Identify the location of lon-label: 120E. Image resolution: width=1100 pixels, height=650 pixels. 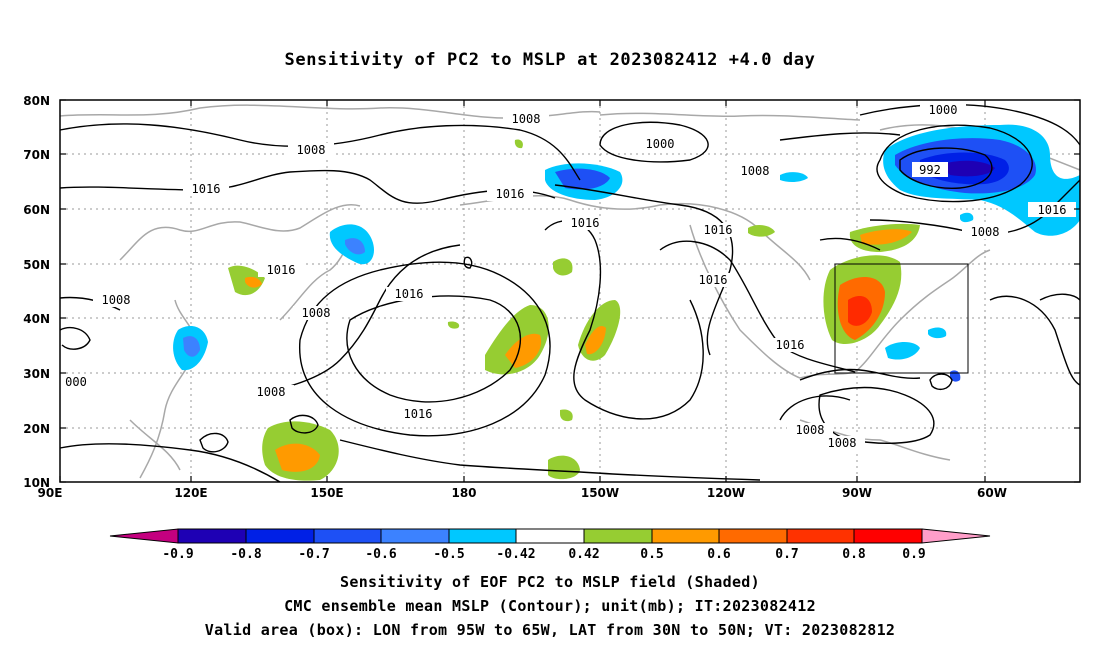
(190, 493).